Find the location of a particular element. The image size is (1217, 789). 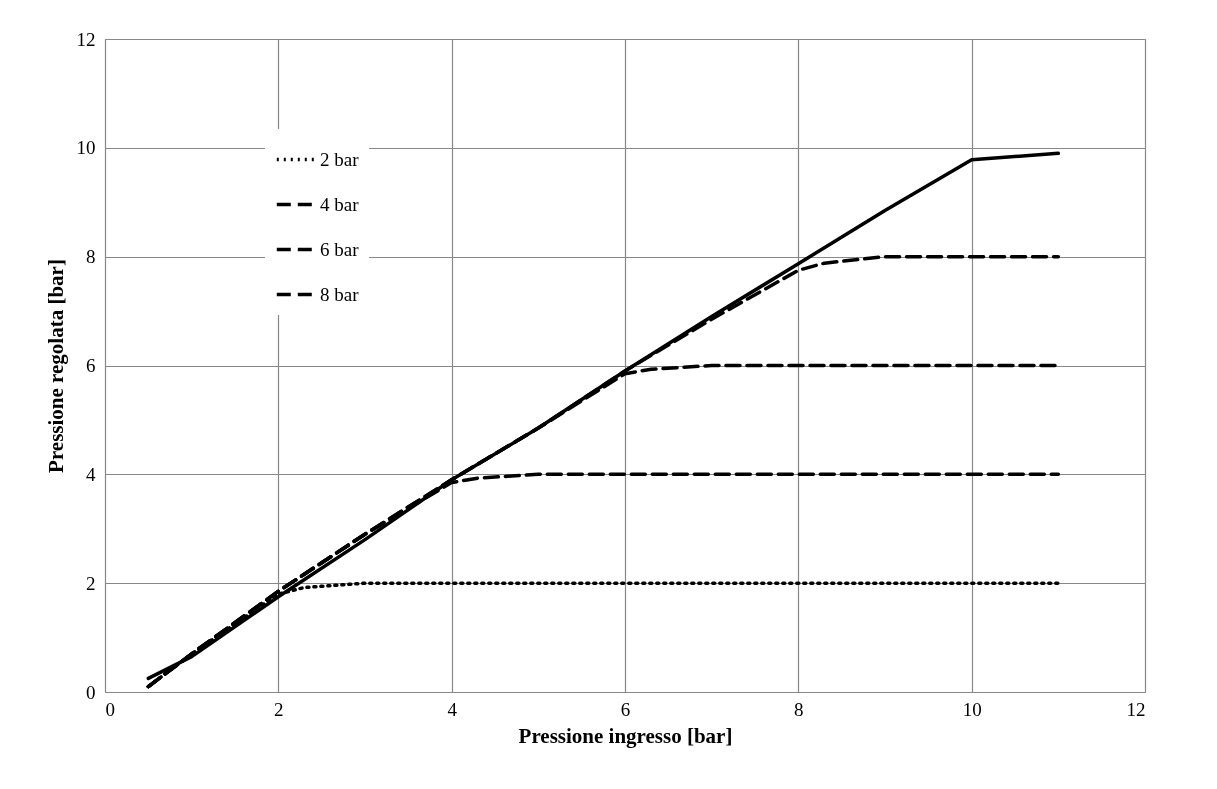

x-tick-label: 12 is located at coordinates (1136, 709).